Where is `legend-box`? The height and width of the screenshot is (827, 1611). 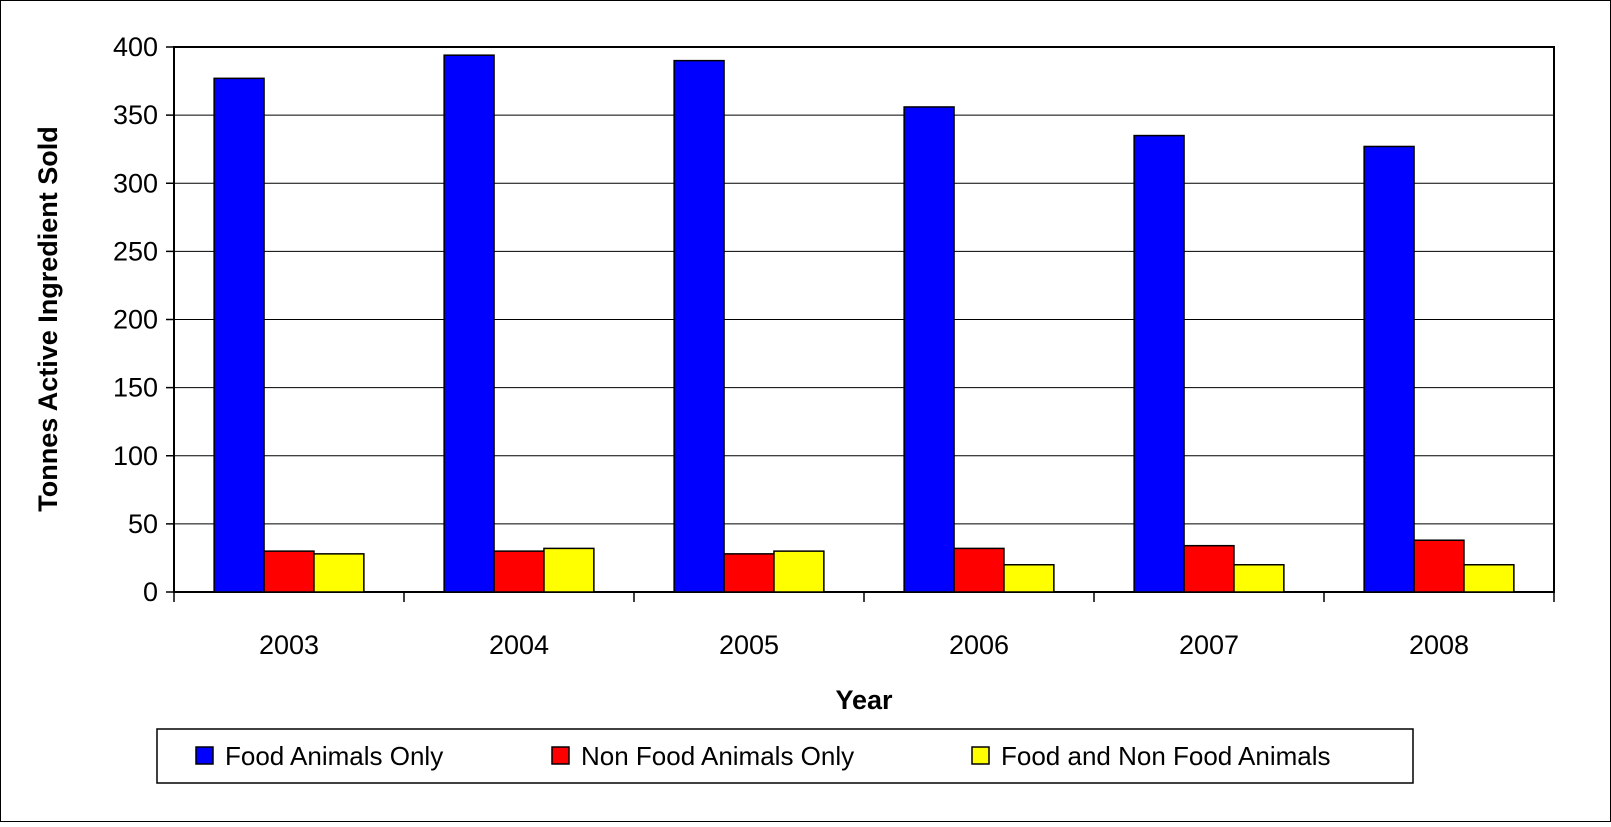
legend-box is located at coordinates (785, 756).